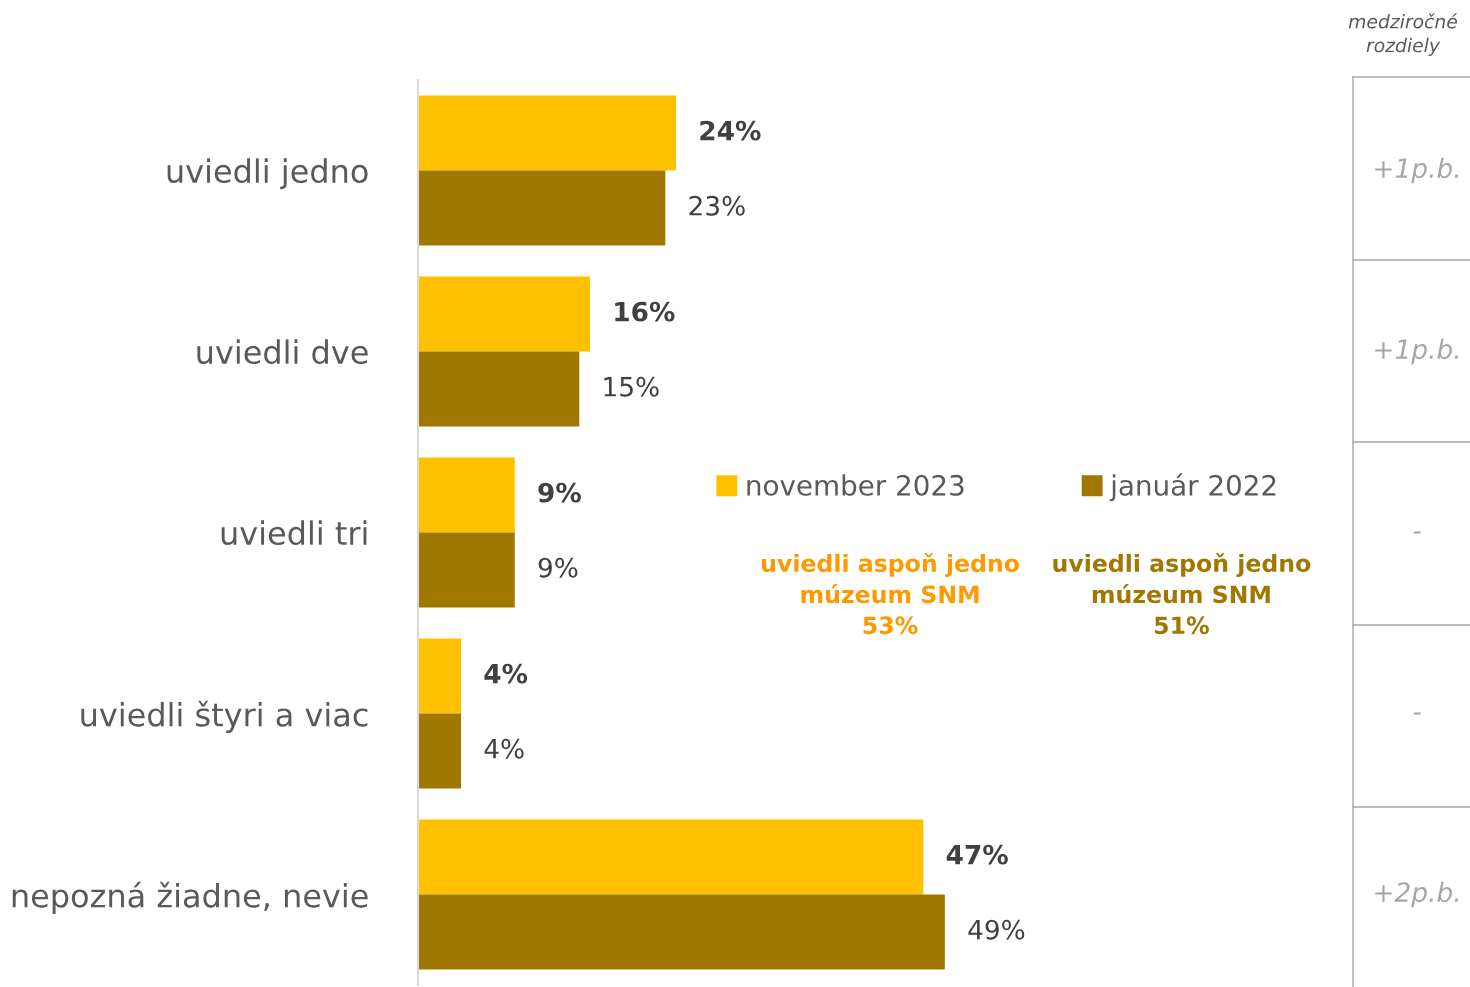 The image size is (1470, 987). What do you see at coordinates (717, 205) in the screenshot?
I see `data-label: 23%` at bounding box center [717, 205].